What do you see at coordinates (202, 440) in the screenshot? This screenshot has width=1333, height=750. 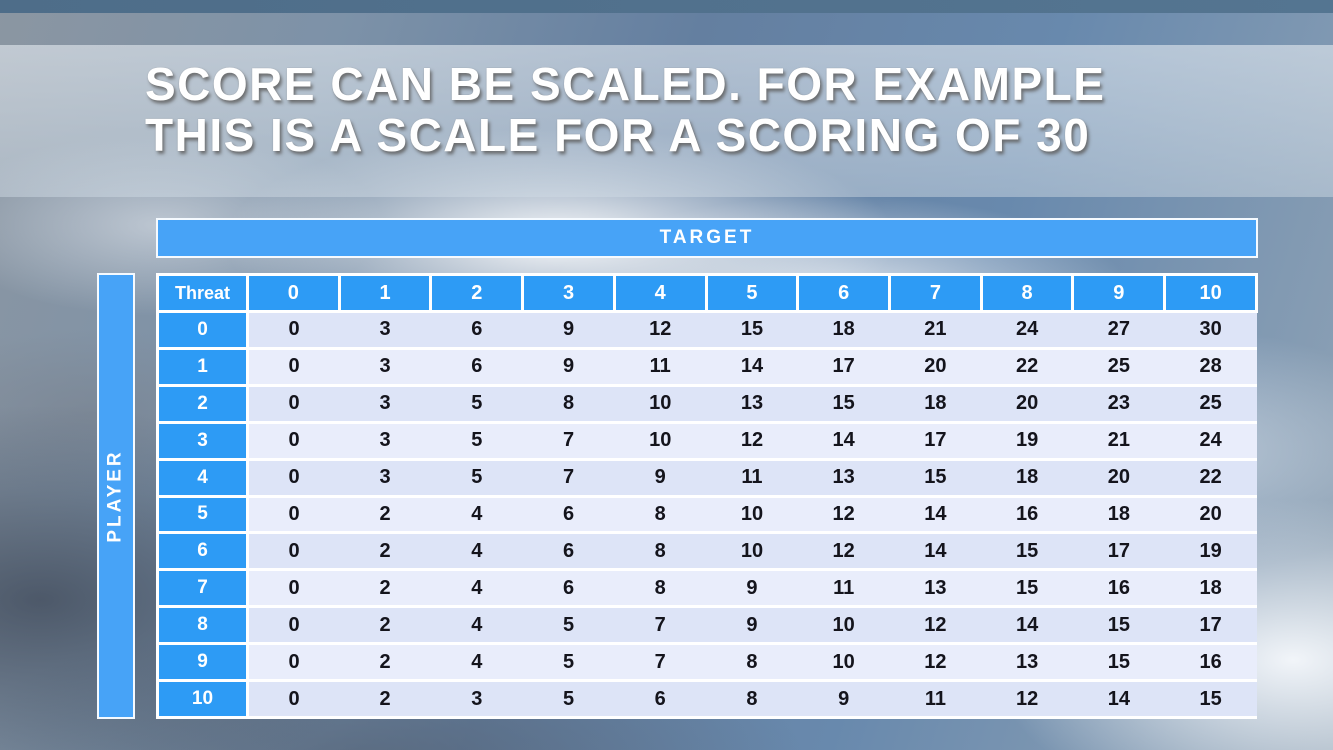 I see `row-header-3: 3` at bounding box center [202, 440].